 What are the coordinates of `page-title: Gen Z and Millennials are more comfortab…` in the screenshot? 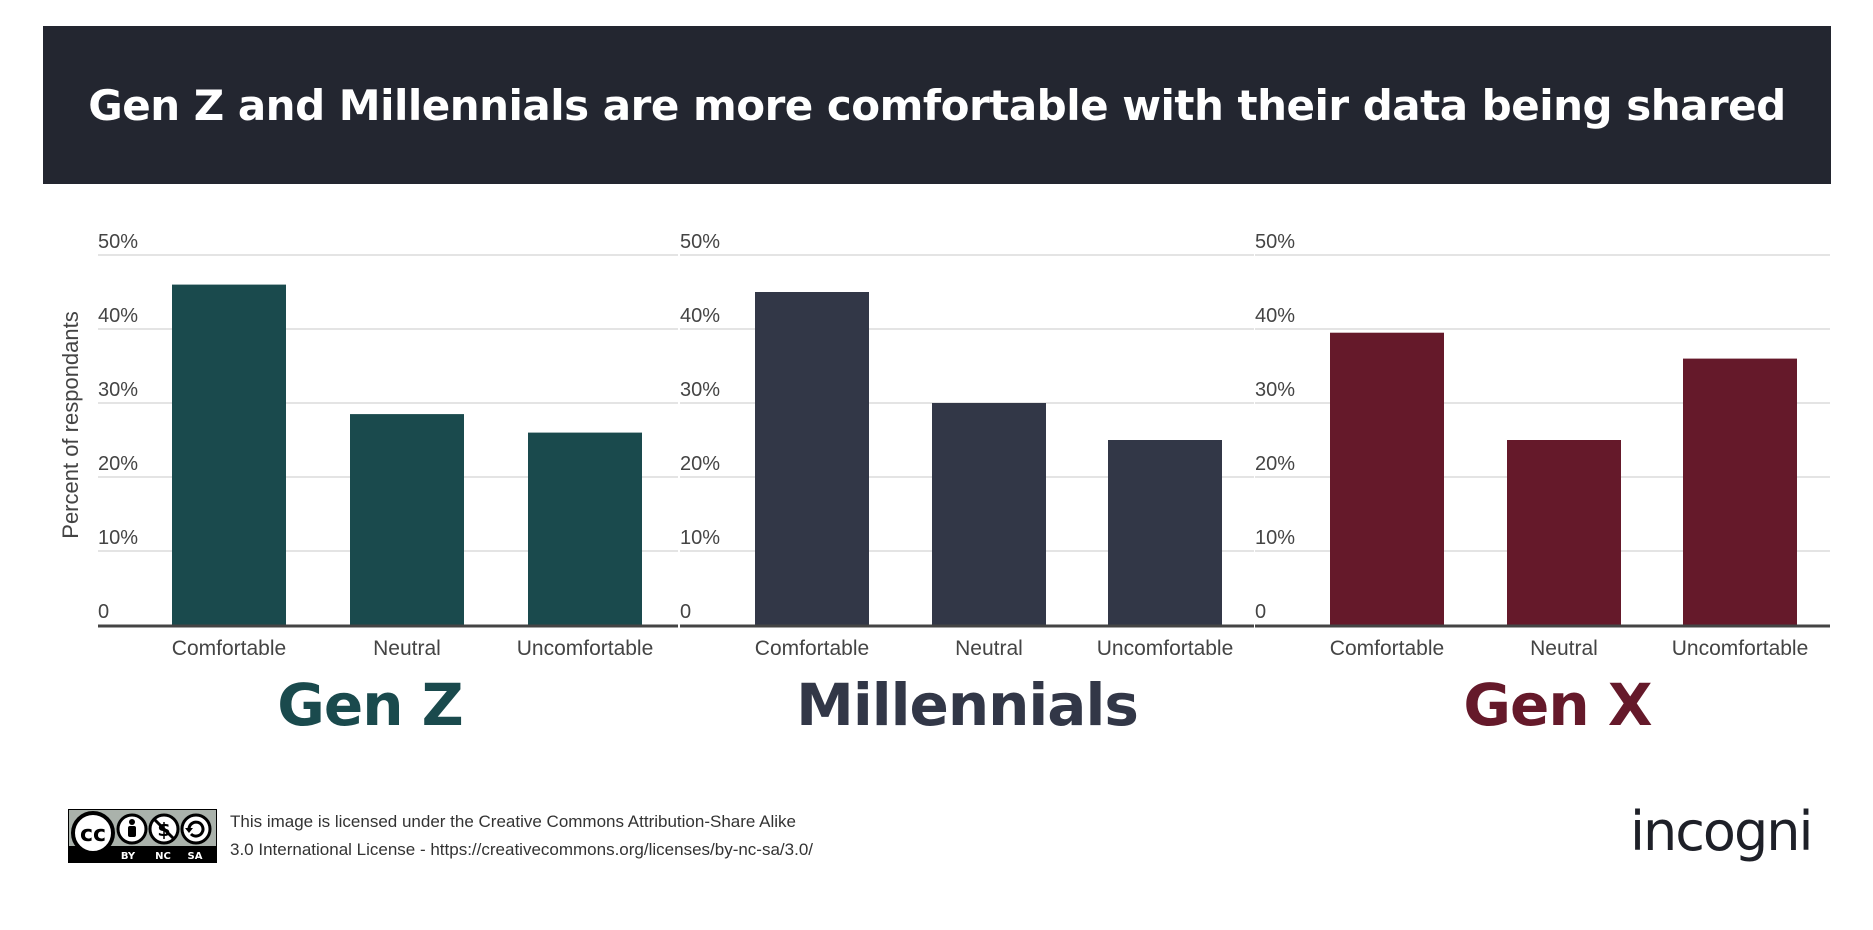 It's located at (937, 105).